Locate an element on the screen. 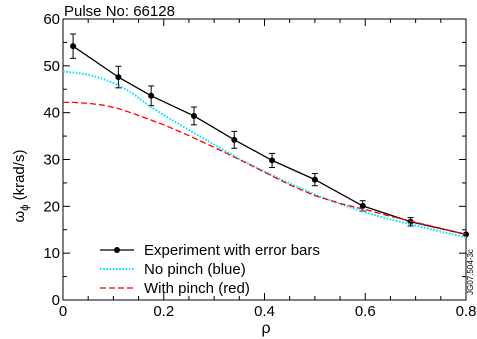 The height and width of the screenshot is (339, 477). legend-label: Experiment with error bars is located at coordinates (232, 250).